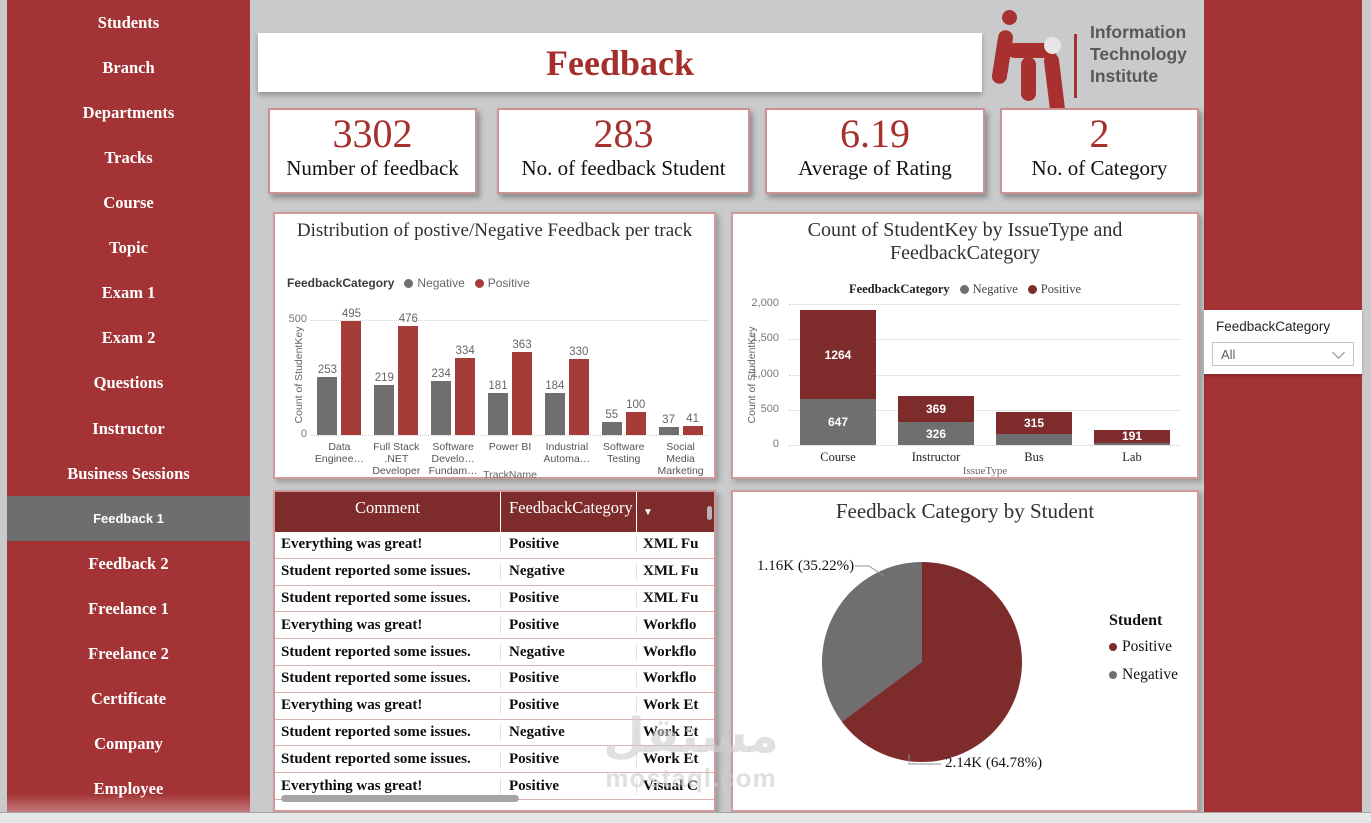 The width and height of the screenshot is (1371, 823). Describe the element at coordinates (128, 563) in the screenshot. I see `sidebar-item-feedback-2: Feedback 2` at that location.